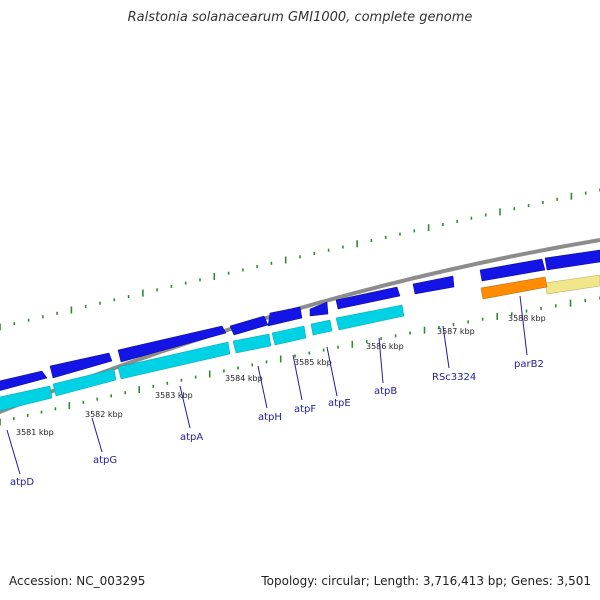  Describe the element at coordinates (332, 371) in the screenshot. I see `leader-line-atpe` at that location.